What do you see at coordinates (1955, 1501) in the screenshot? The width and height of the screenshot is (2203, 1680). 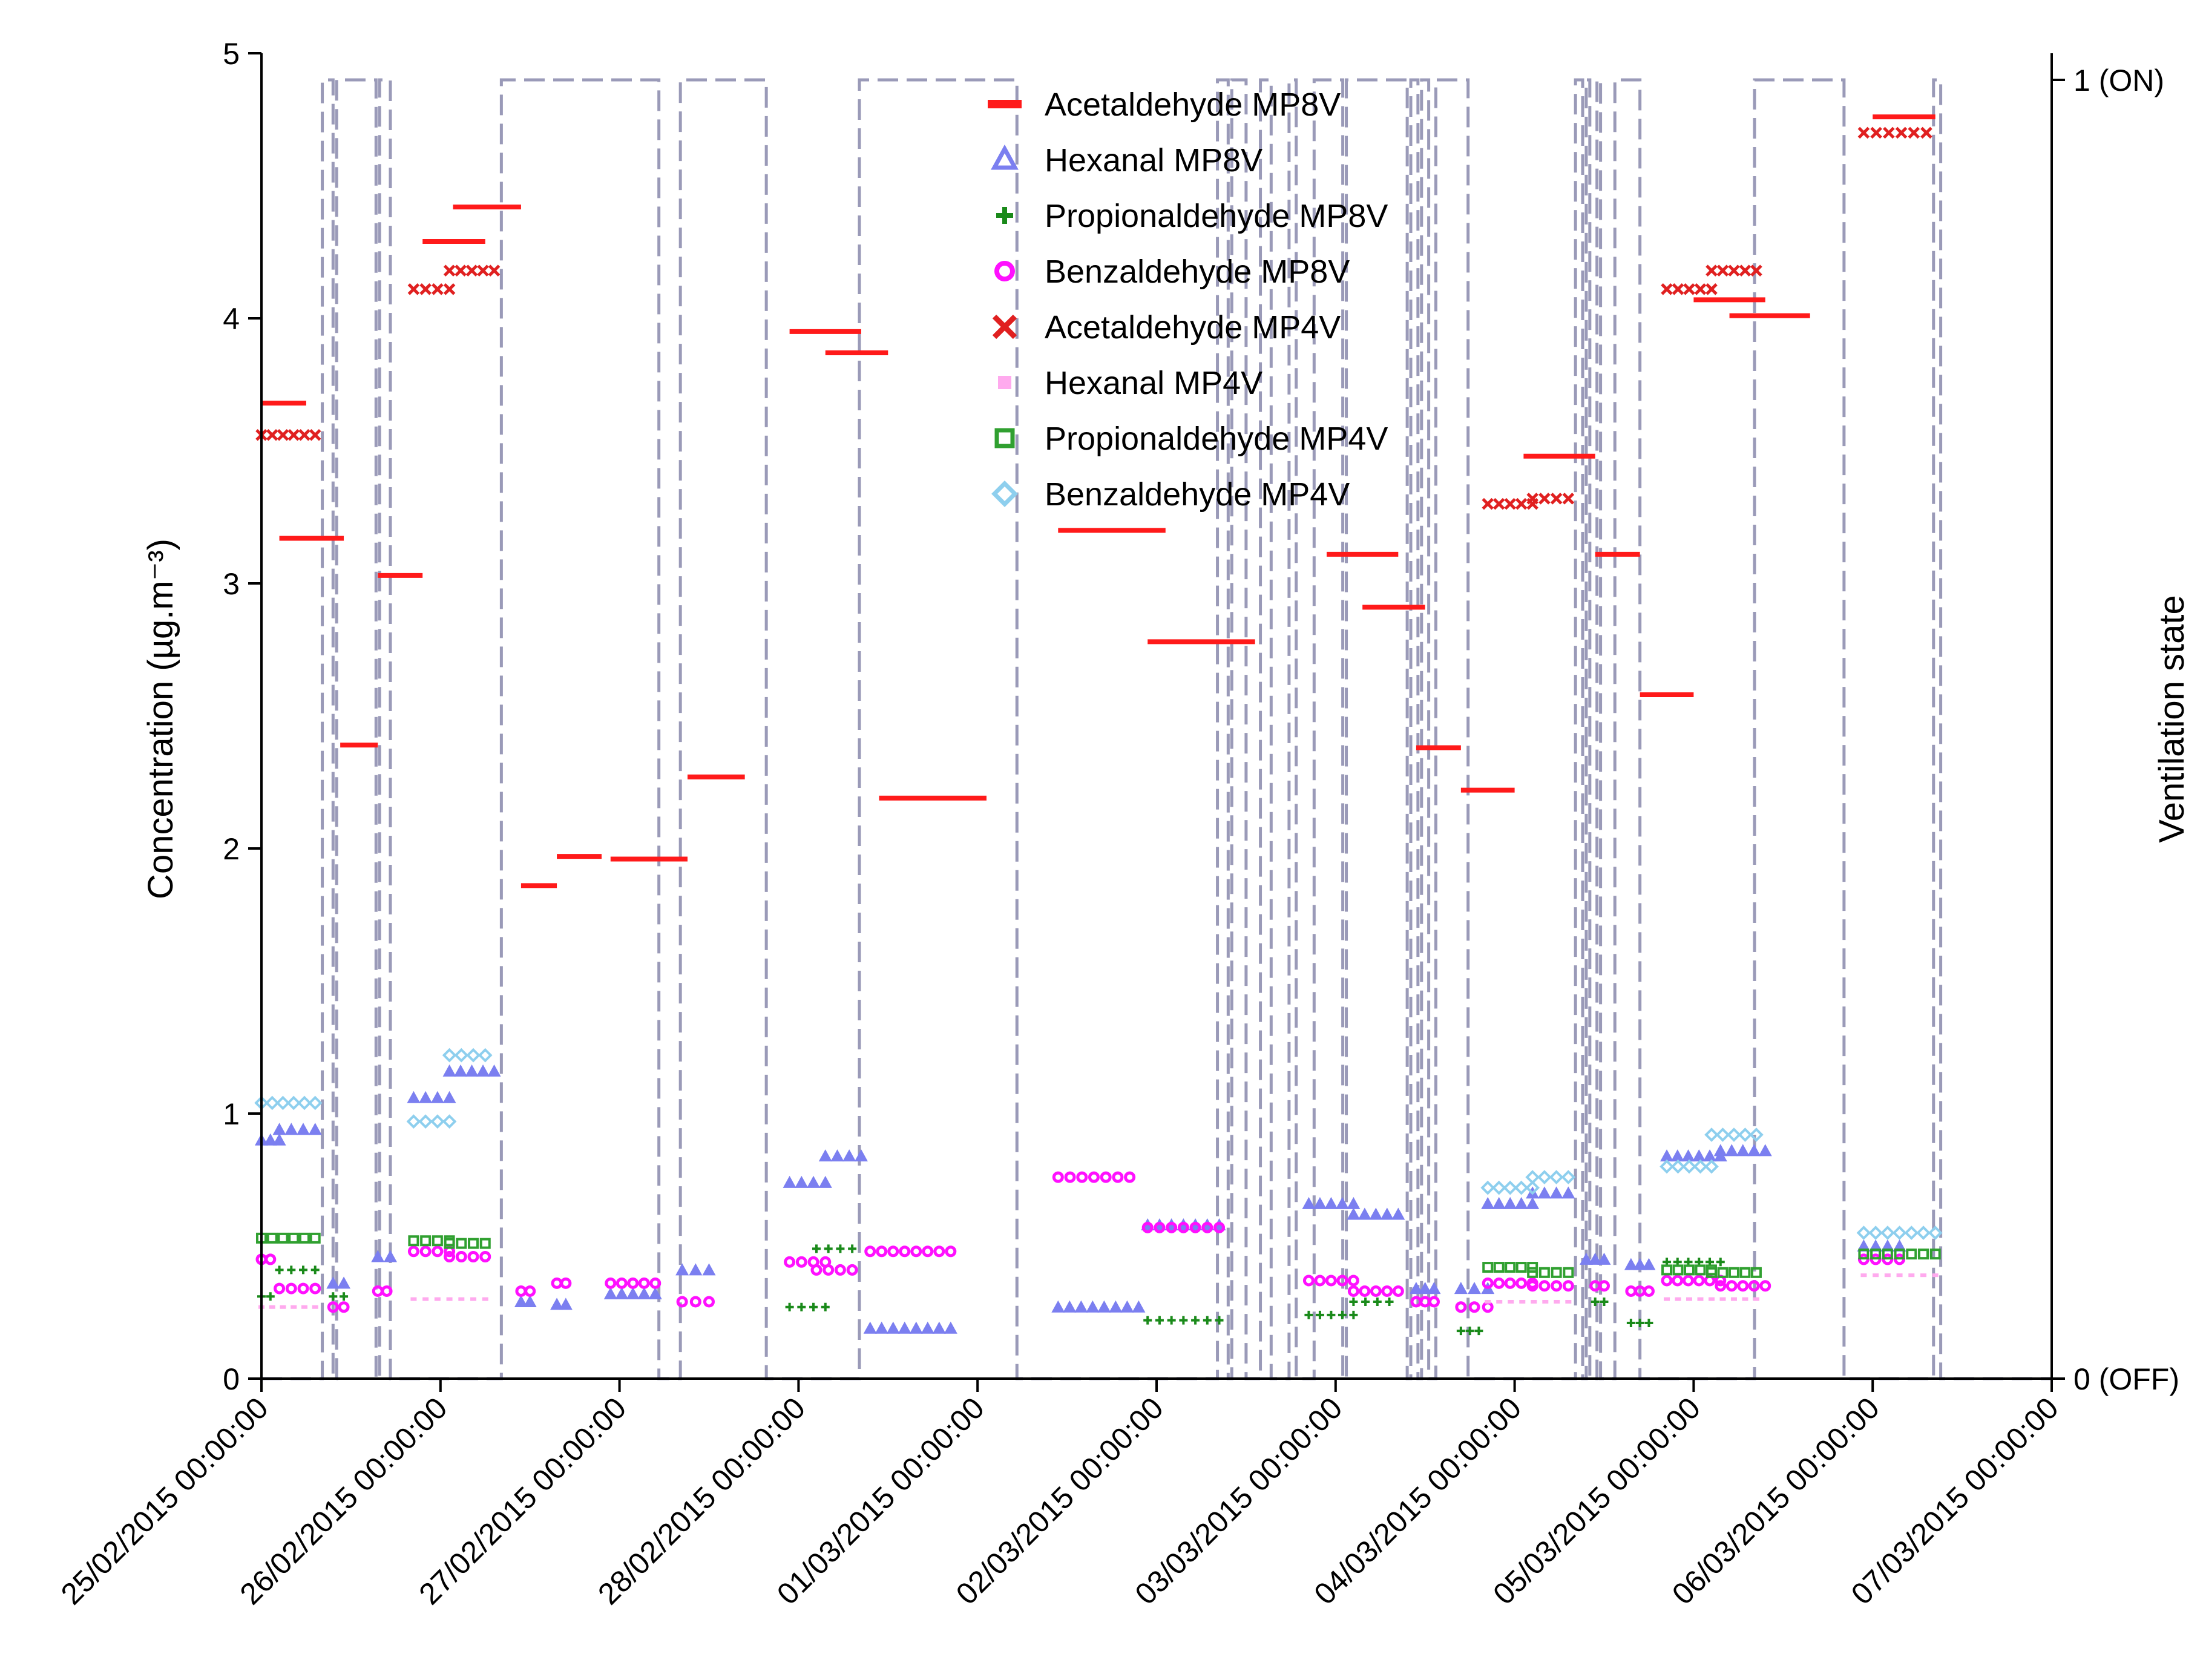 I see `x-tick-label: 07/03/2015 00:00:00` at bounding box center [1955, 1501].